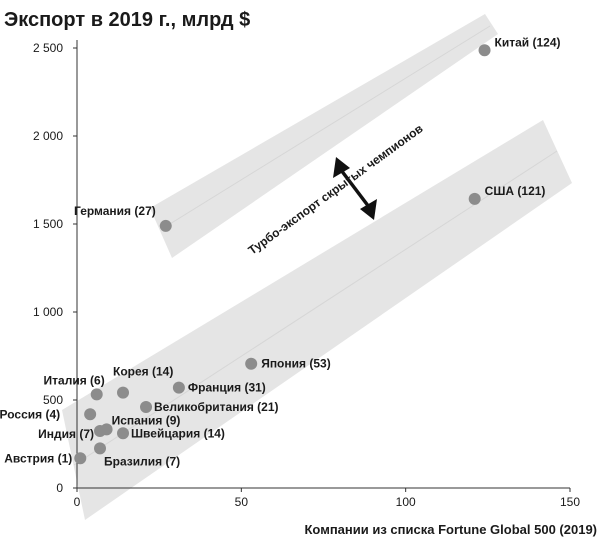 This screenshot has width=600, height=549. Describe the element at coordinates (296, 364) in the screenshot. I see `data-point-label: Япония (53)` at that location.